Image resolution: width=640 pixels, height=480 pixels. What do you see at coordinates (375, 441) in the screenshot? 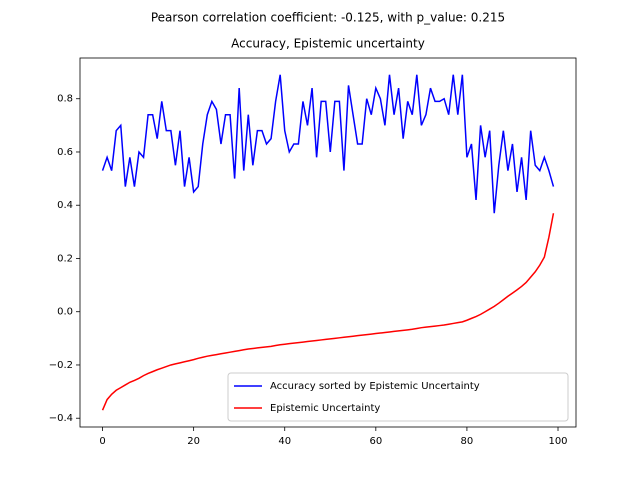
I see `x-tick-label: 60` at bounding box center [375, 441].